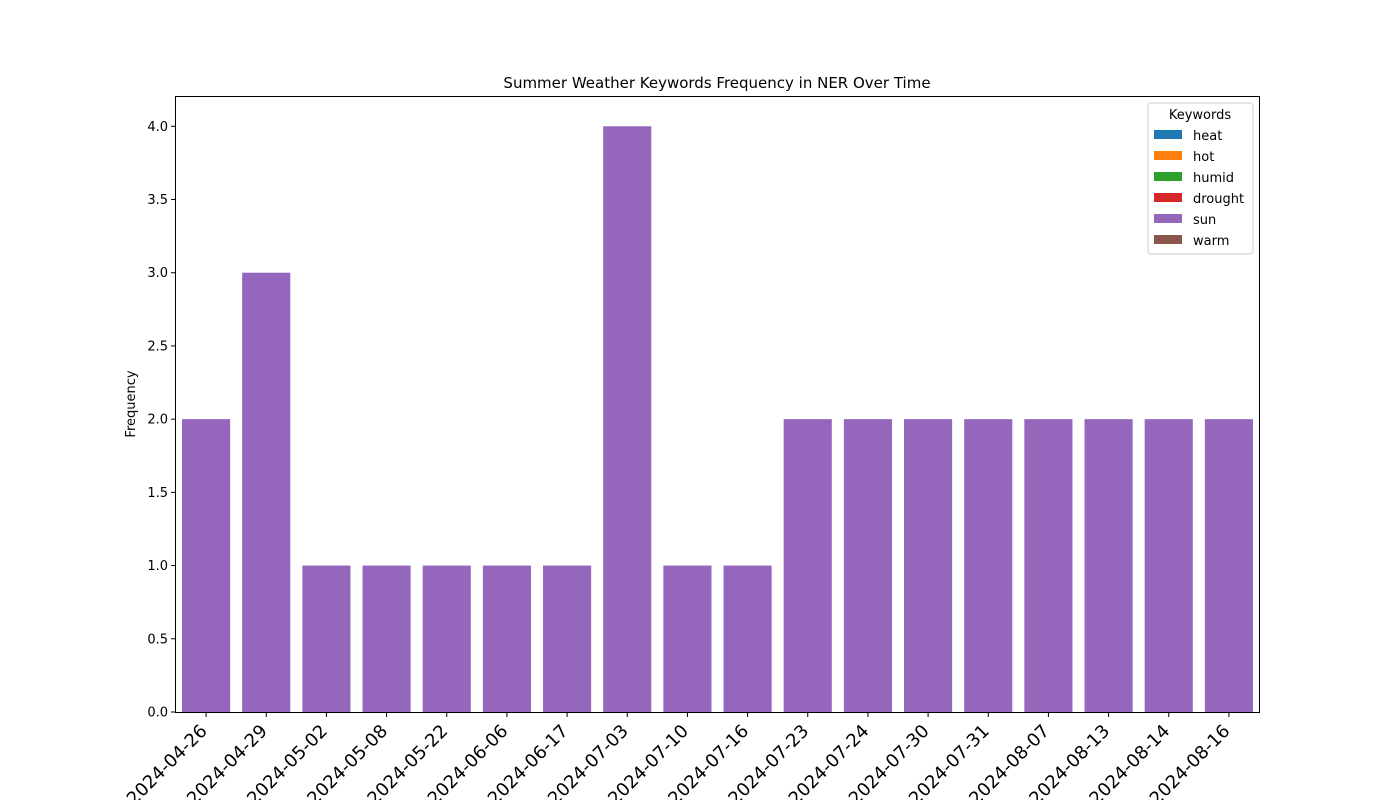 This screenshot has height=800, width=1400. I want to click on legend-label-warm: warm, so click(1211, 241).